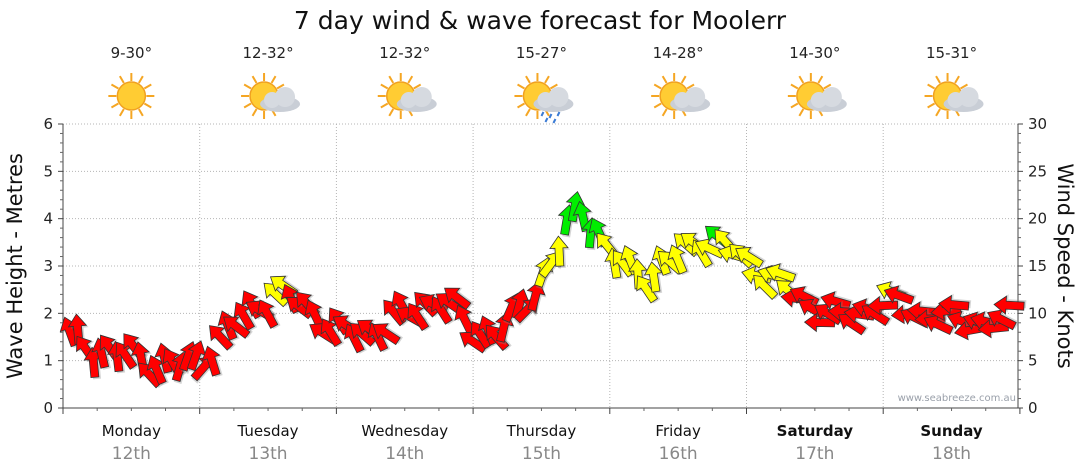 This screenshot has height=475, width=1080. What do you see at coordinates (48, 124) in the screenshot?
I see `left-tick-label: 6` at bounding box center [48, 124].